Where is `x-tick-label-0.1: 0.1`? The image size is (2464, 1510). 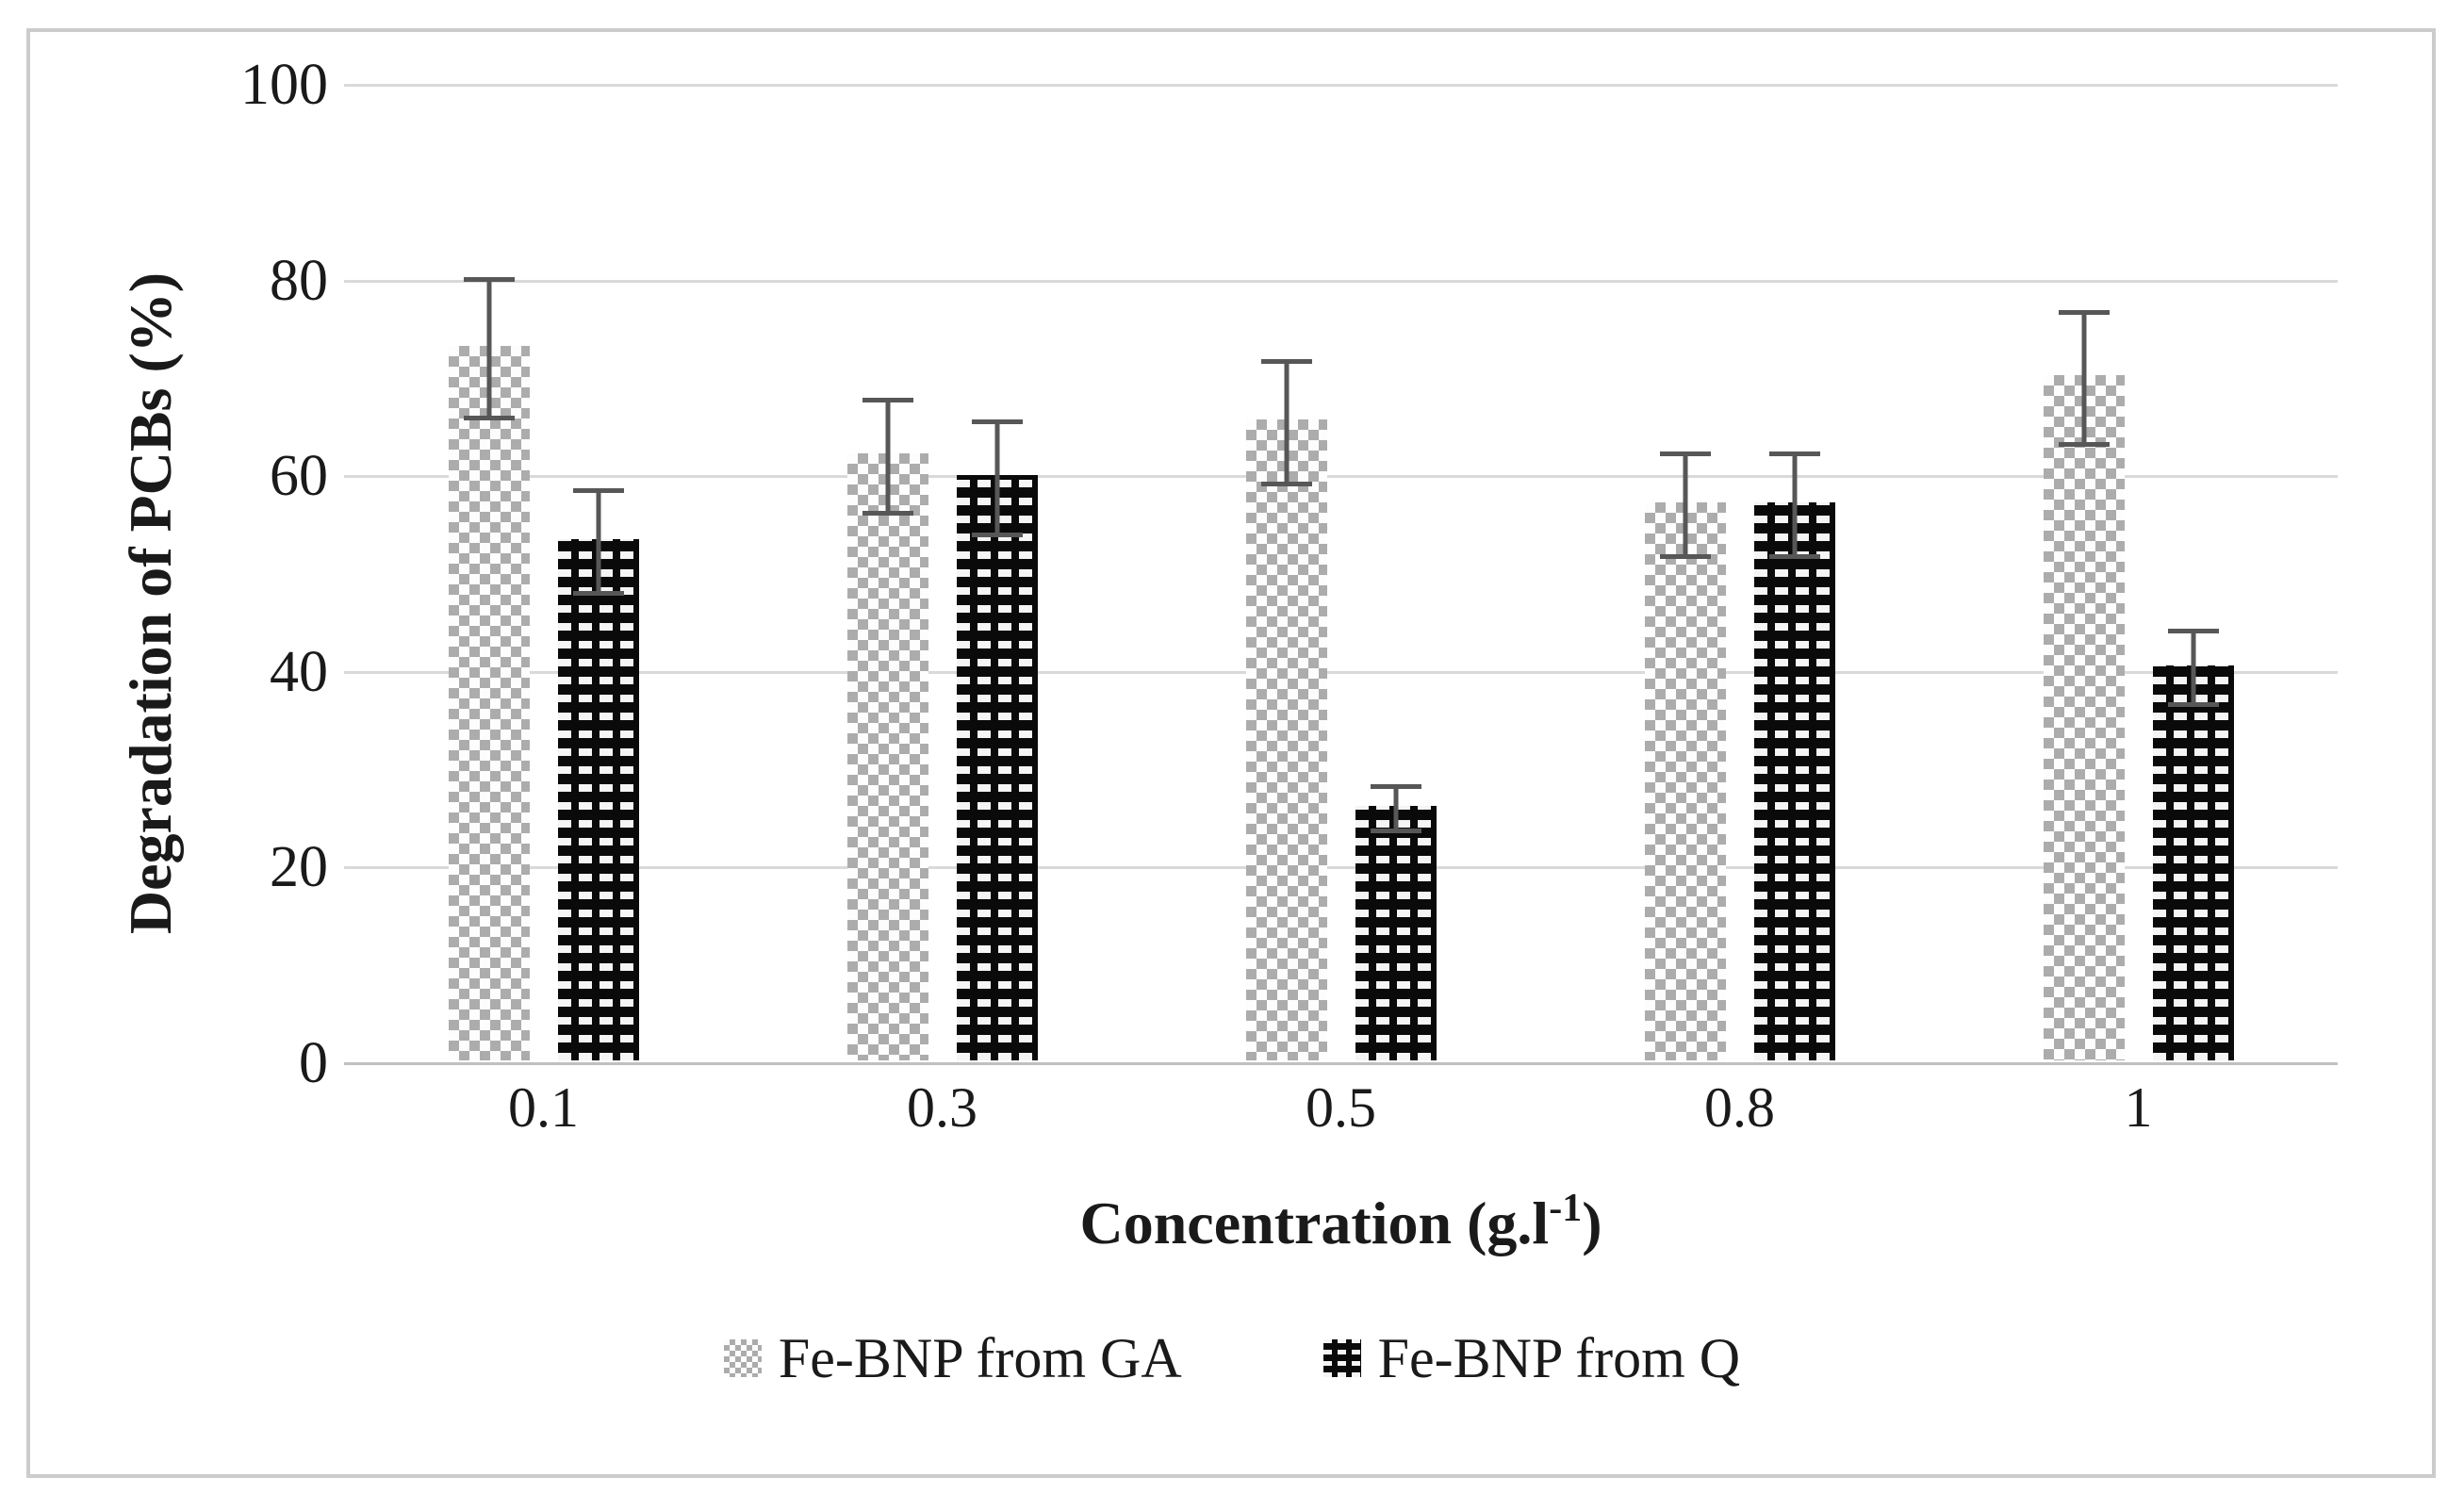
x-tick-label-0.1: 0.1 is located at coordinates (543, 1107).